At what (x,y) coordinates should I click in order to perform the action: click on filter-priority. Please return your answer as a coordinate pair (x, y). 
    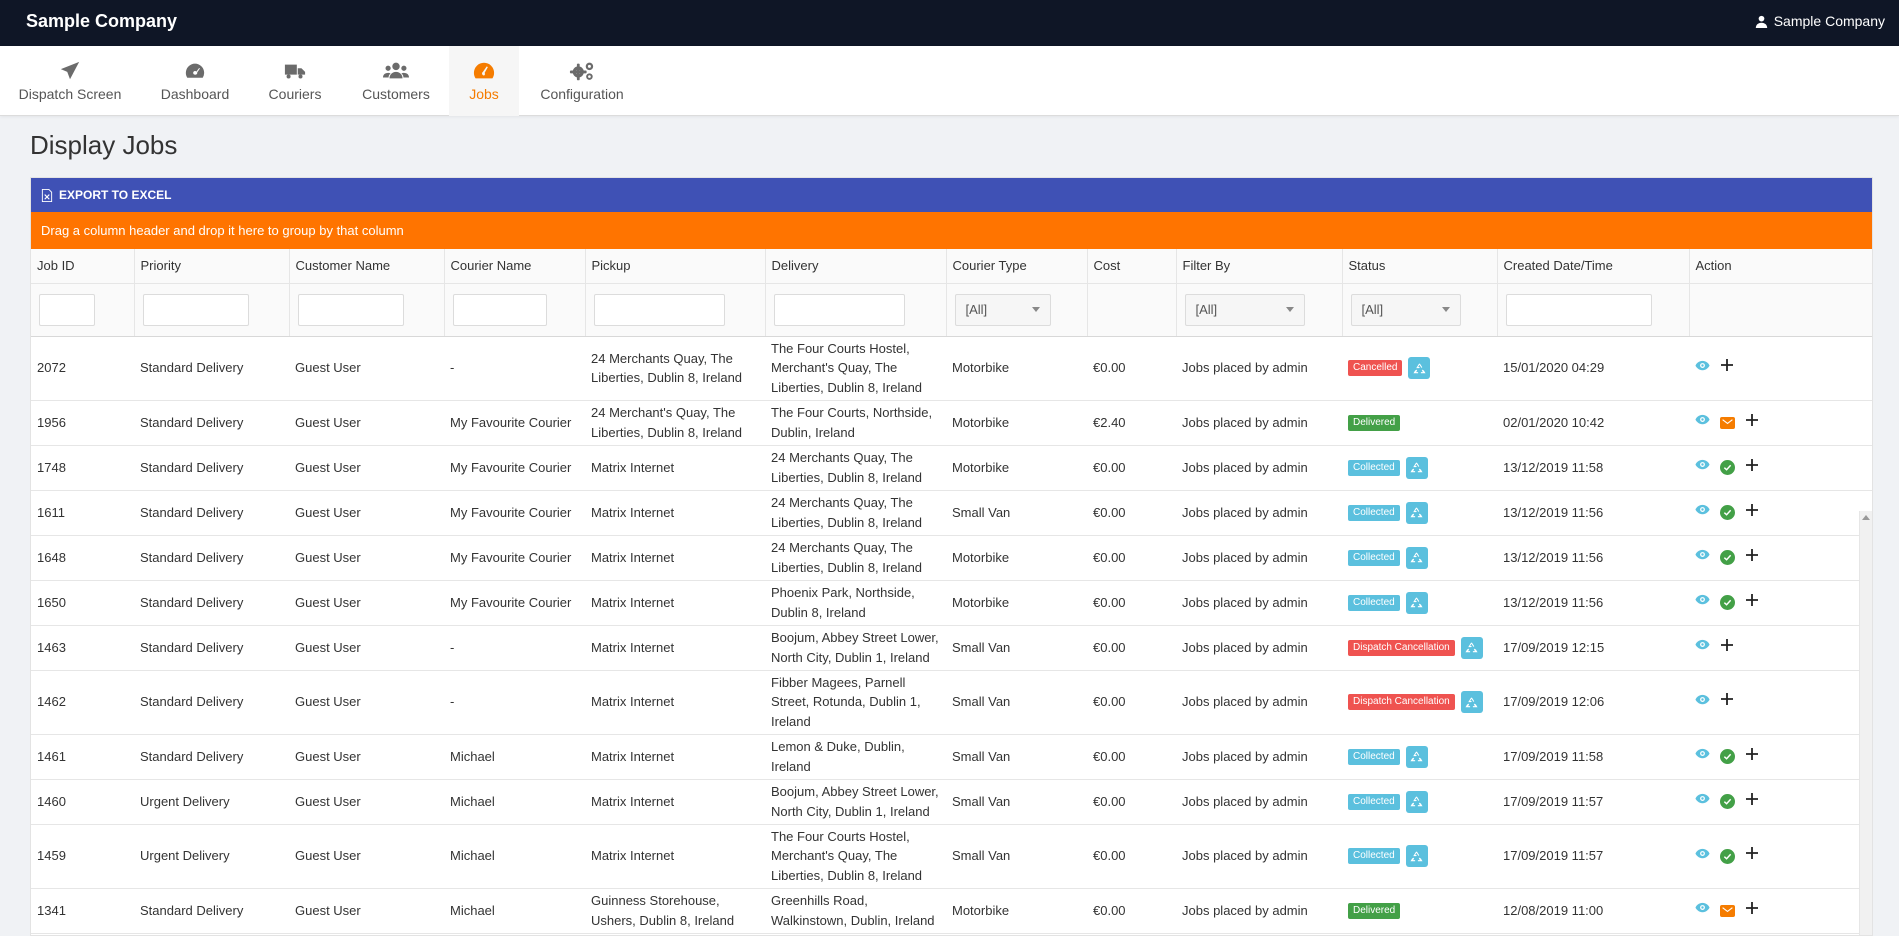
    Looking at the image, I should click on (195, 309).